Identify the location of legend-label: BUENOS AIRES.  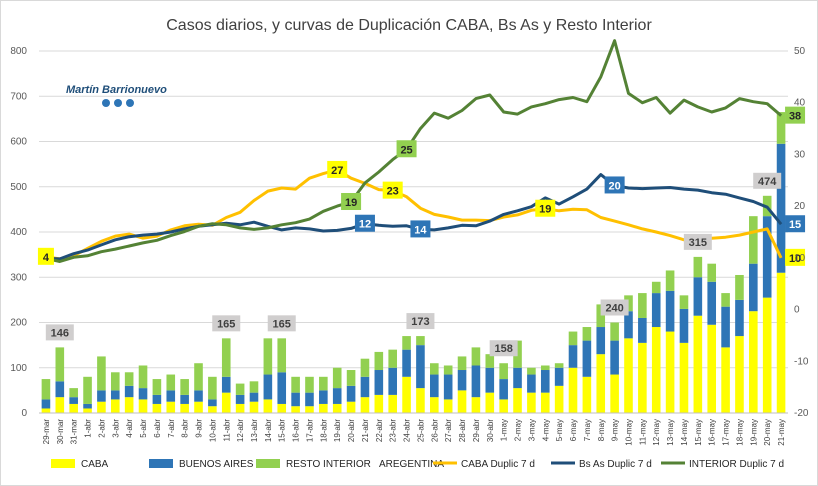
(216, 464).